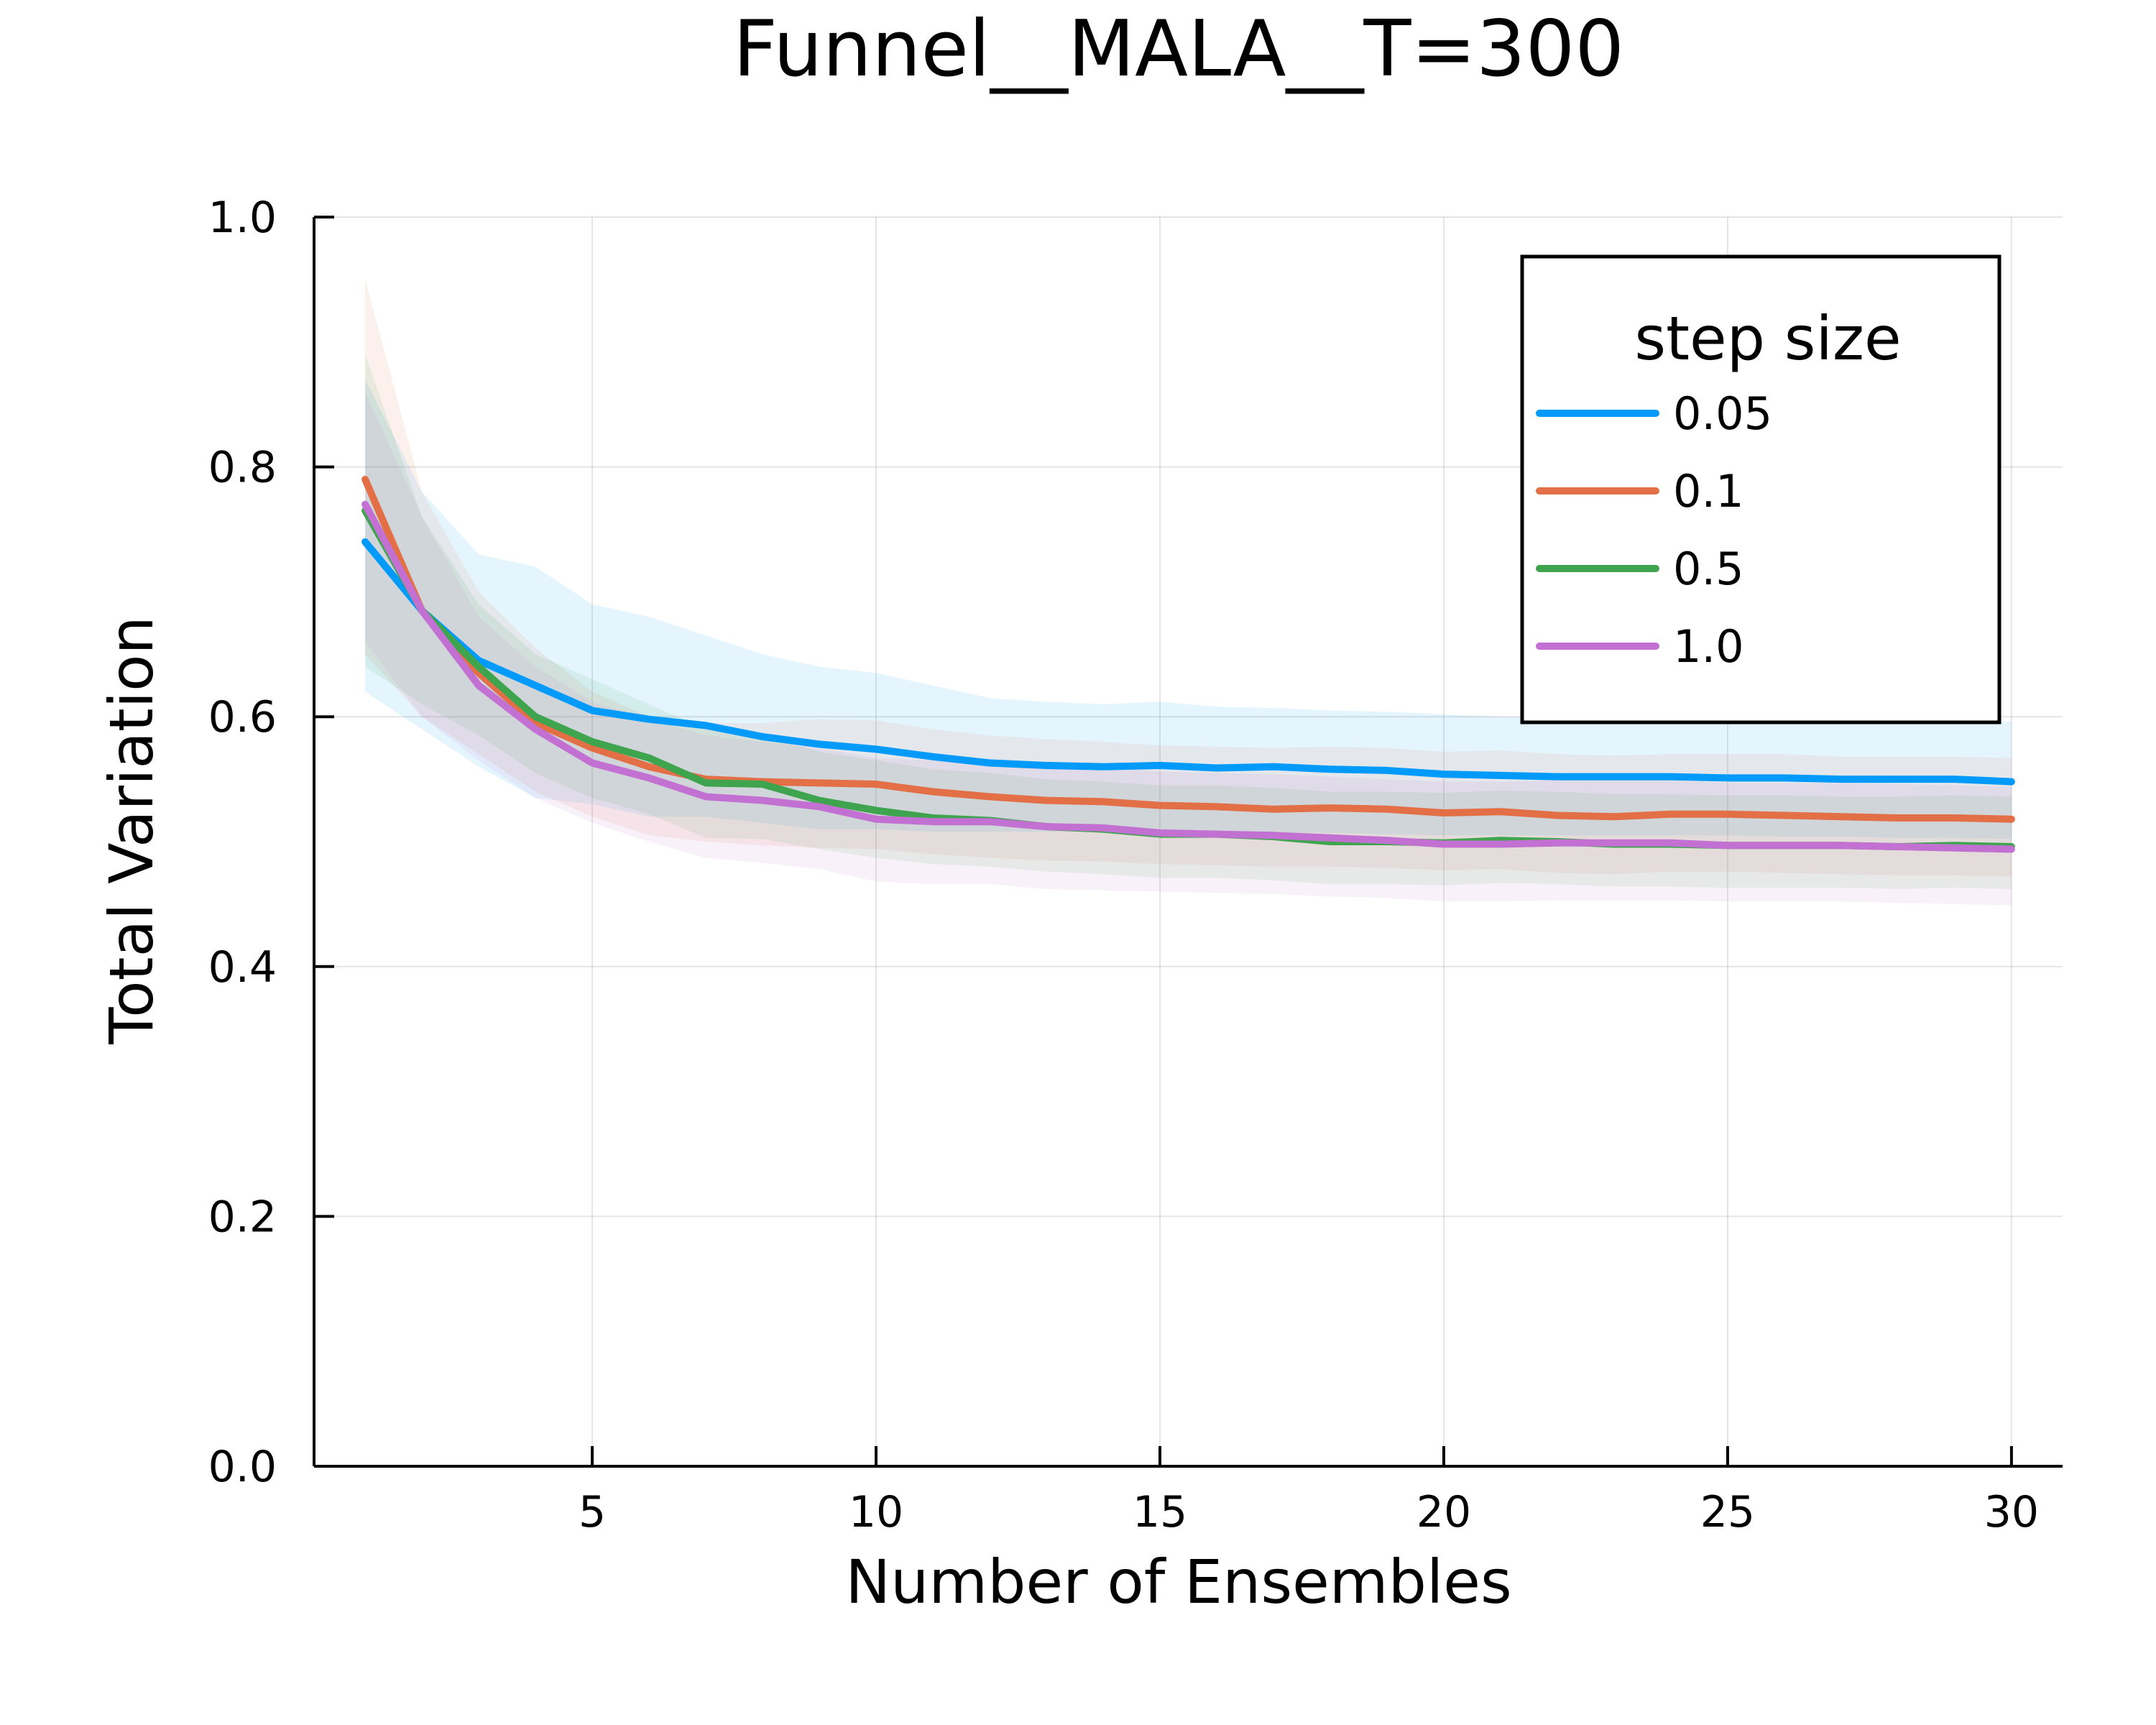  I want to click on y-tick-label-1.0: 1.0, so click(243, 218).